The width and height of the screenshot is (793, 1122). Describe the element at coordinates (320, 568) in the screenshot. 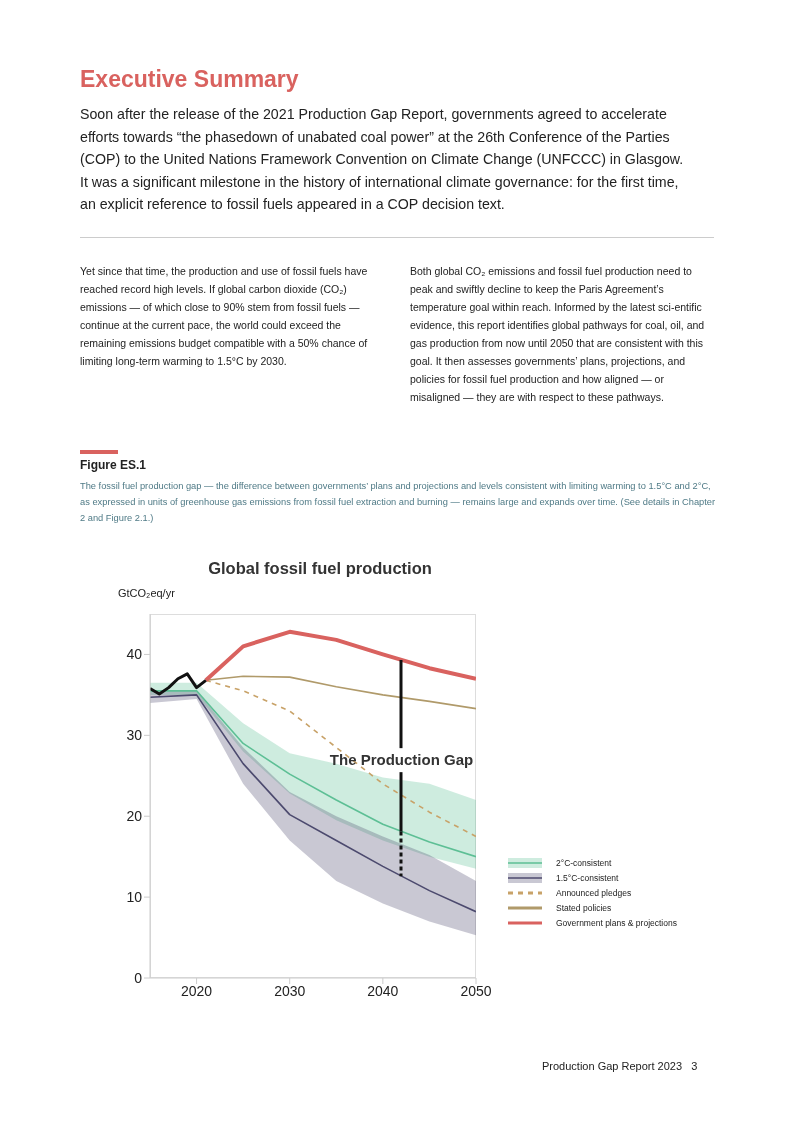

I see `chart-title: Global fossil fuel production` at that location.